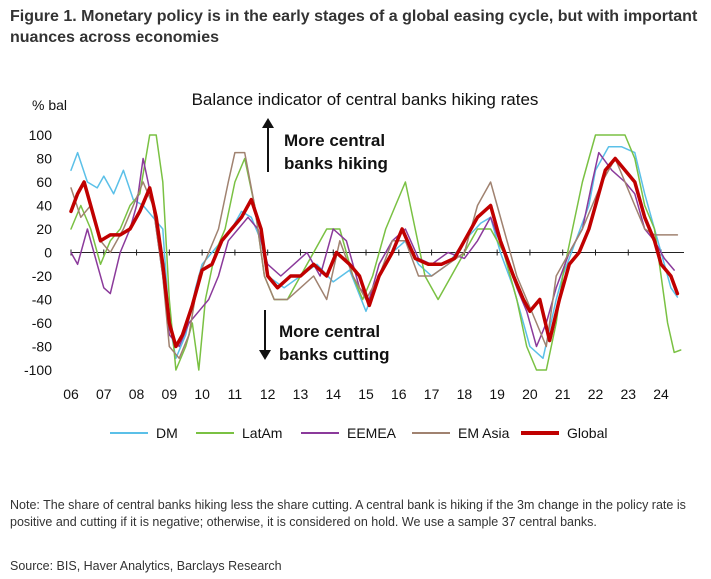 This screenshot has height=579, width=711. Describe the element at coordinates (44, 206) in the screenshot. I see `y-tick-label: 40` at that location.